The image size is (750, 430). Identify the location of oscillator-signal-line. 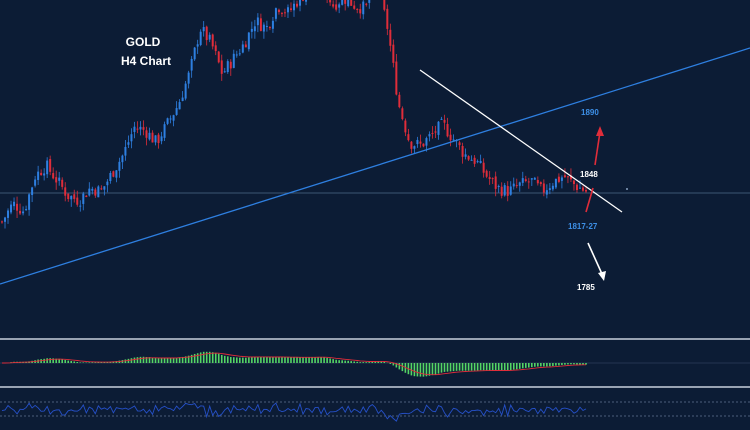
(294, 364).